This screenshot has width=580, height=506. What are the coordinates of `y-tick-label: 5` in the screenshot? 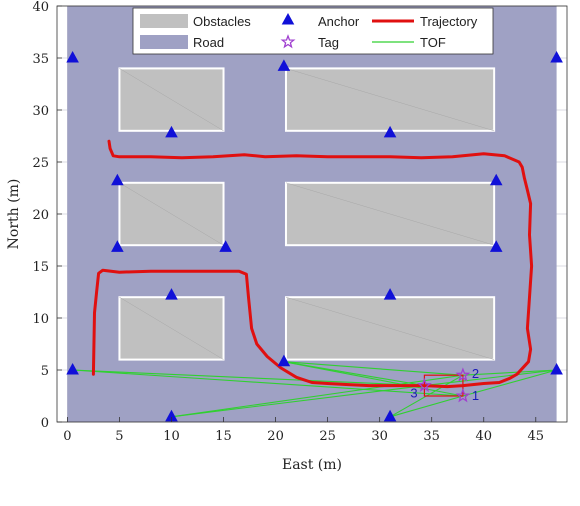 It's located at (45, 371).